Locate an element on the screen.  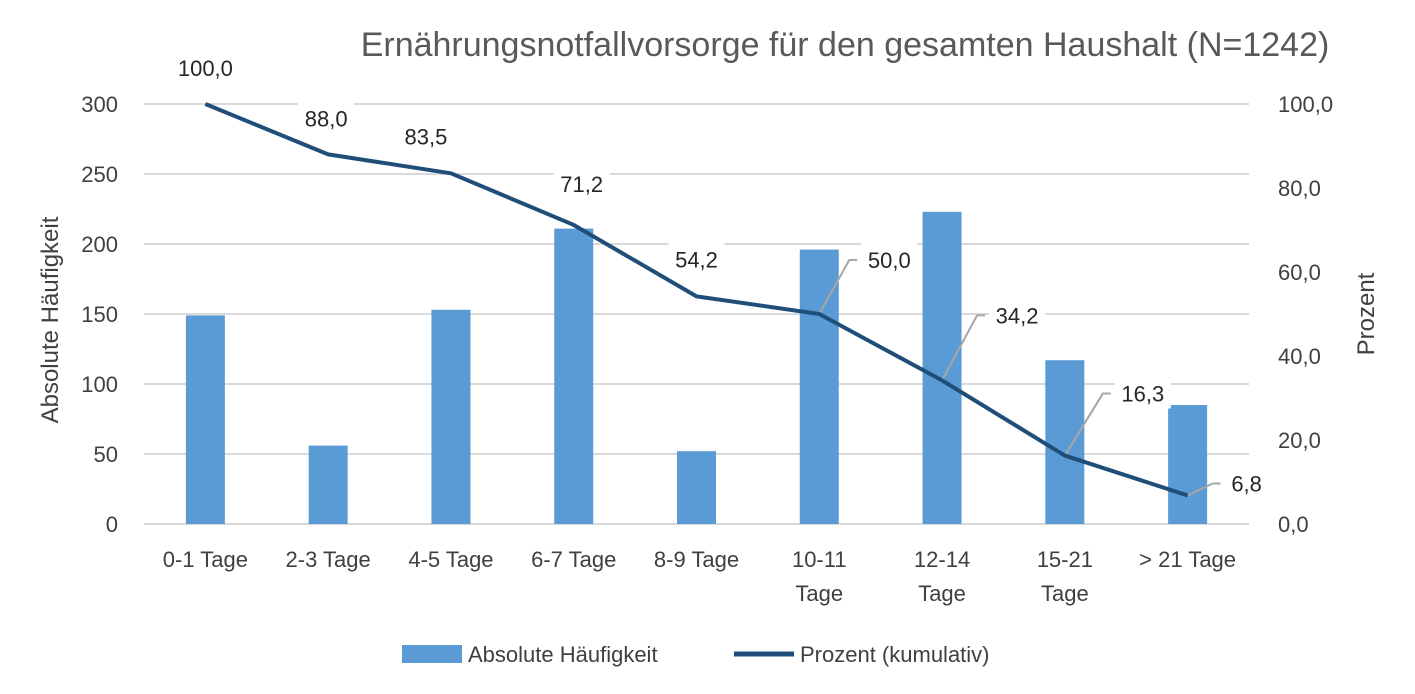
y2-tick-label: 0,0 is located at coordinates (1293, 524).